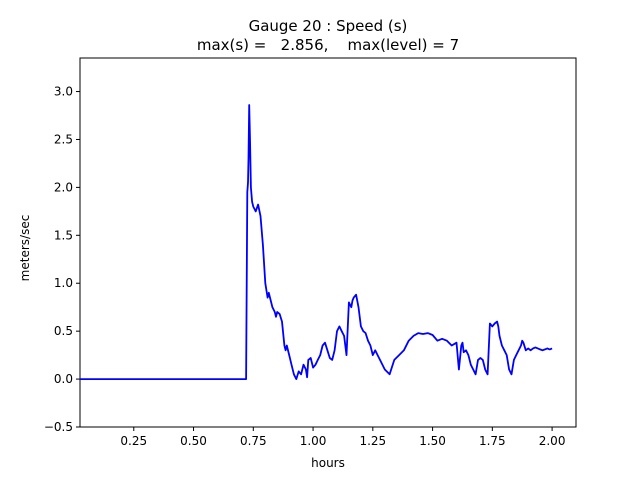  Describe the element at coordinates (133, 441) in the screenshot. I see `x-tick-label: 0.25` at that location.